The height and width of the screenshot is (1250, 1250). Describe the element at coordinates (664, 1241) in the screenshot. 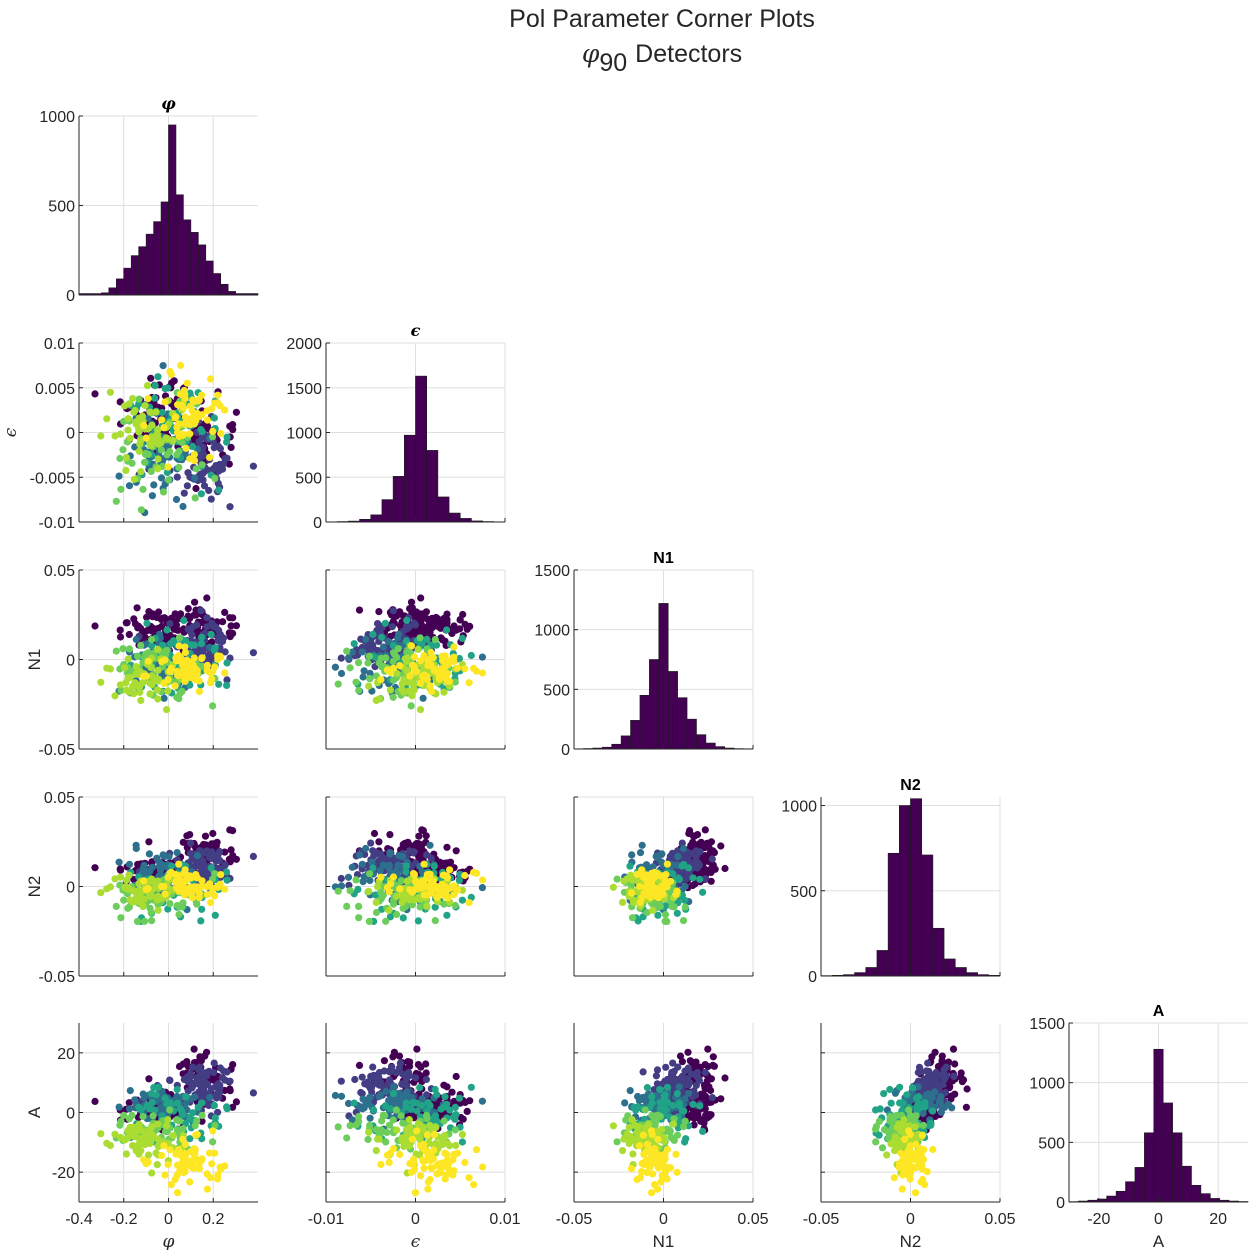

I see `x-axis-label-N1: N1` at that location.